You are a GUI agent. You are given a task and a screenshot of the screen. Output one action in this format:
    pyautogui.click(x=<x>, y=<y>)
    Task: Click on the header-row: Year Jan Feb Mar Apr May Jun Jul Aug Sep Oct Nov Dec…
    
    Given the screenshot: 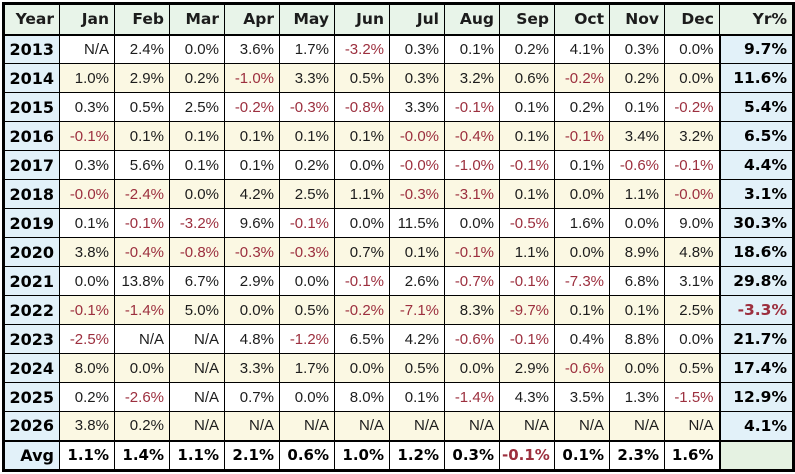 What is the action you would take?
    pyautogui.click(x=398, y=19)
    